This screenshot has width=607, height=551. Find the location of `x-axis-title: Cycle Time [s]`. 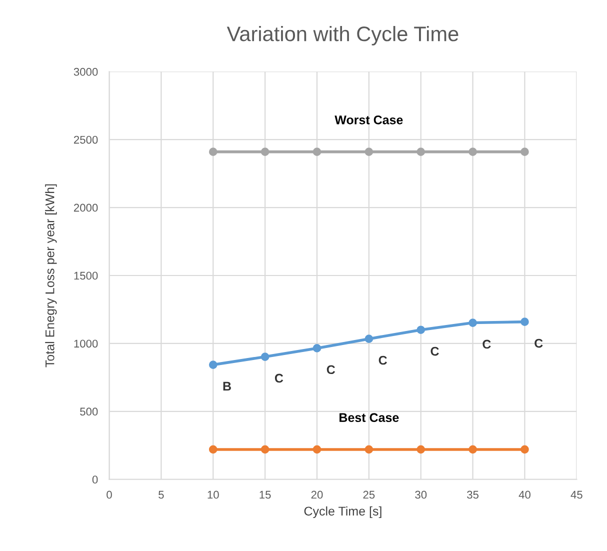

x-axis-title: Cycle Time [s] is located at coordinates (343, 512).